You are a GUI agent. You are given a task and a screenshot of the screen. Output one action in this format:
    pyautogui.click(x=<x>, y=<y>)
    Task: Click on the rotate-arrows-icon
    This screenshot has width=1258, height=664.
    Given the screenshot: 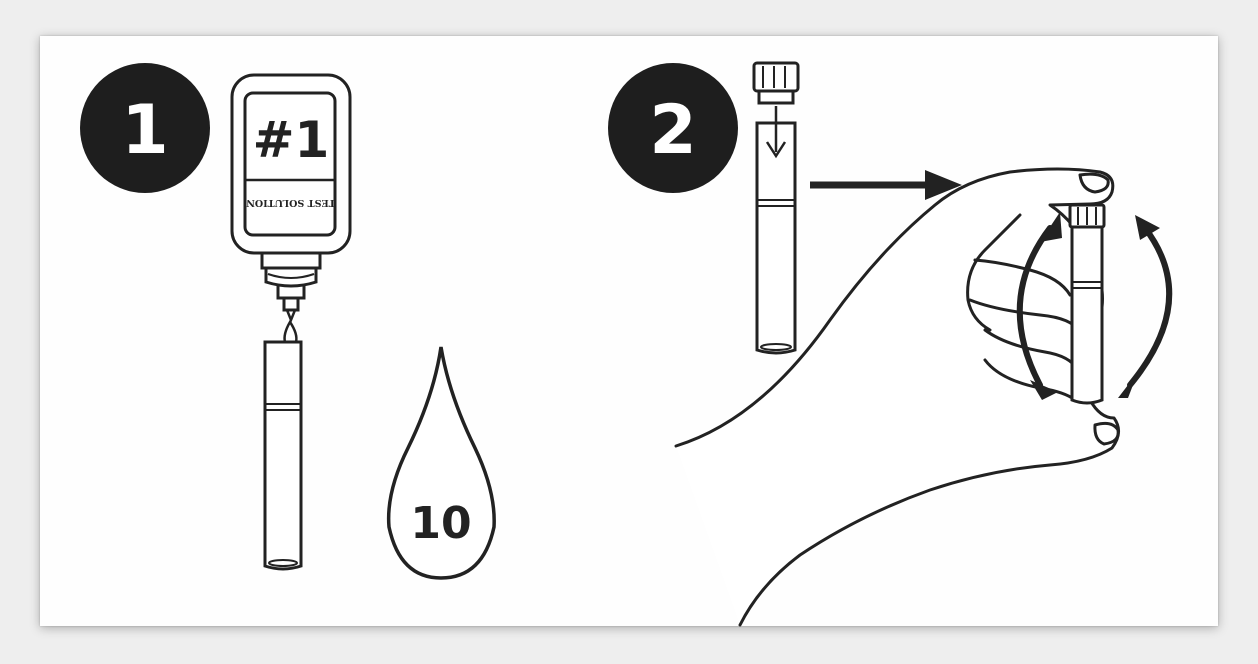 What is the action you would take?
    pyautogui.click(x=1094, y=306)
    